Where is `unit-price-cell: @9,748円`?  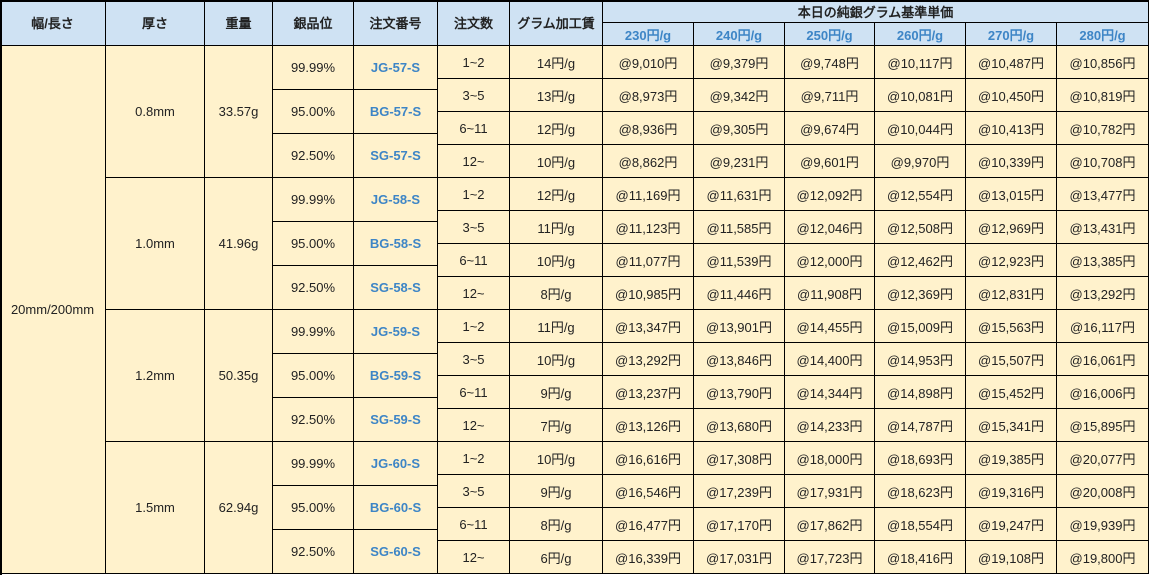
unit-price-cell: @9,748円 is located at coordinates (830, 62).